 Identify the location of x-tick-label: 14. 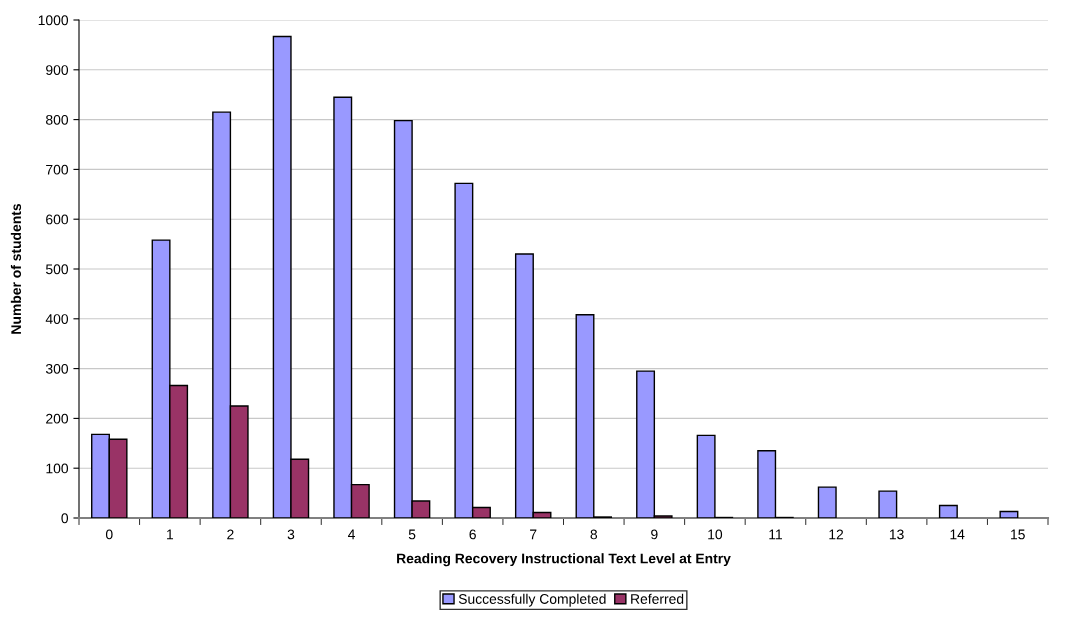
(957, 534).